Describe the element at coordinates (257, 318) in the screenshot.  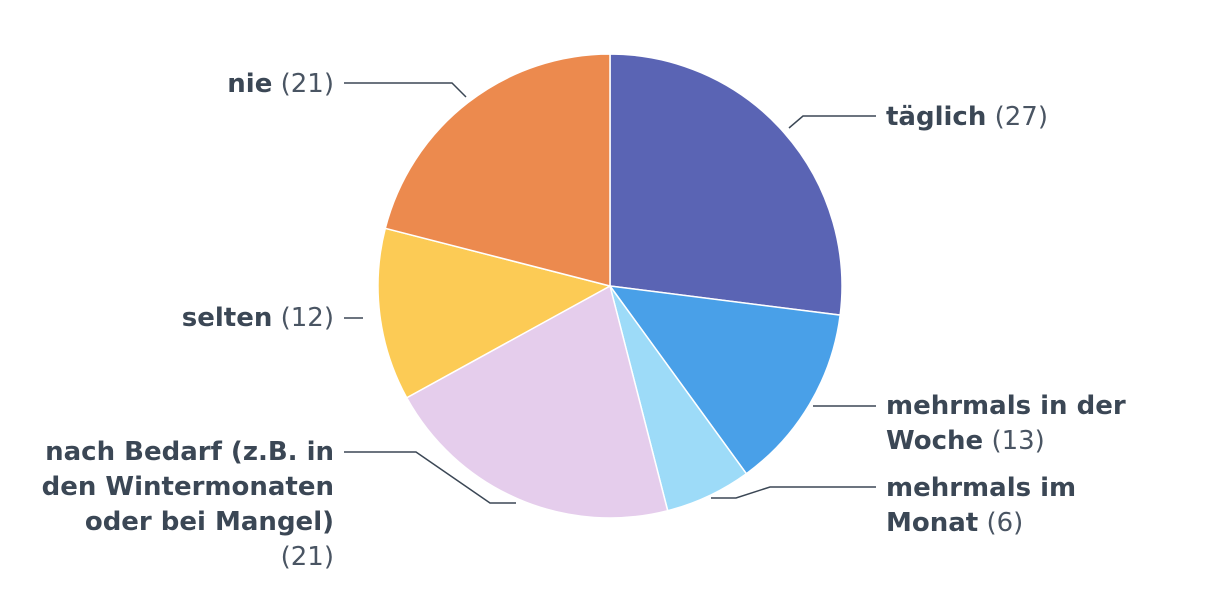
I see `label-selten: selten (12)` at that location.